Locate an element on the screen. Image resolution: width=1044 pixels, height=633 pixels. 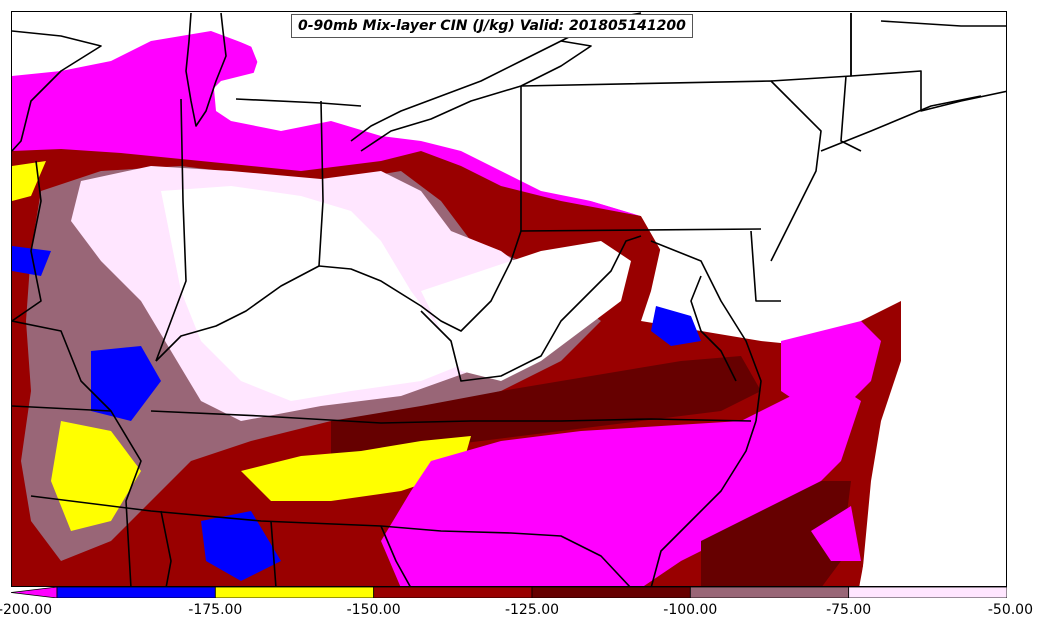
state-line-al-ga is located at coordinates (273, 553).